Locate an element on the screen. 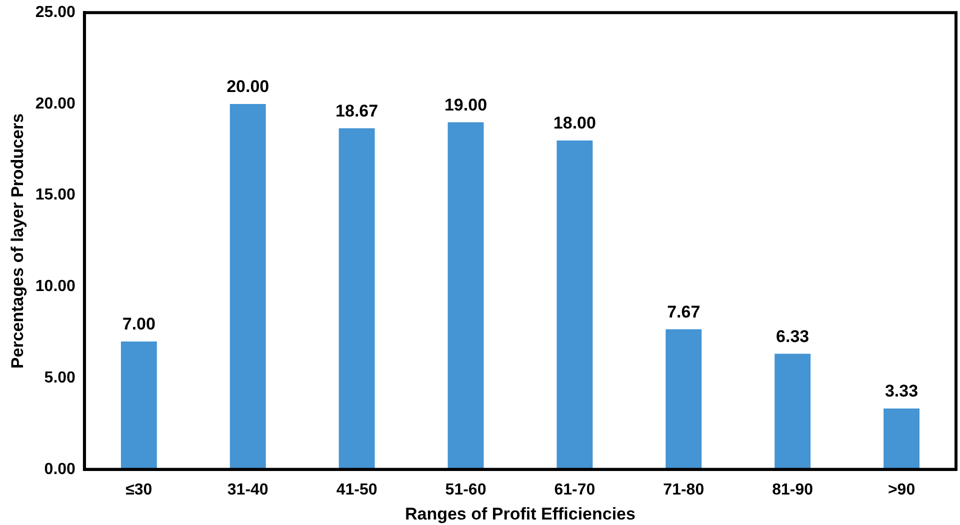 Image resolution: width=960 pixels, height=525 pixels. x-tick-label: 51-60 is located at coordinates (465, 489).